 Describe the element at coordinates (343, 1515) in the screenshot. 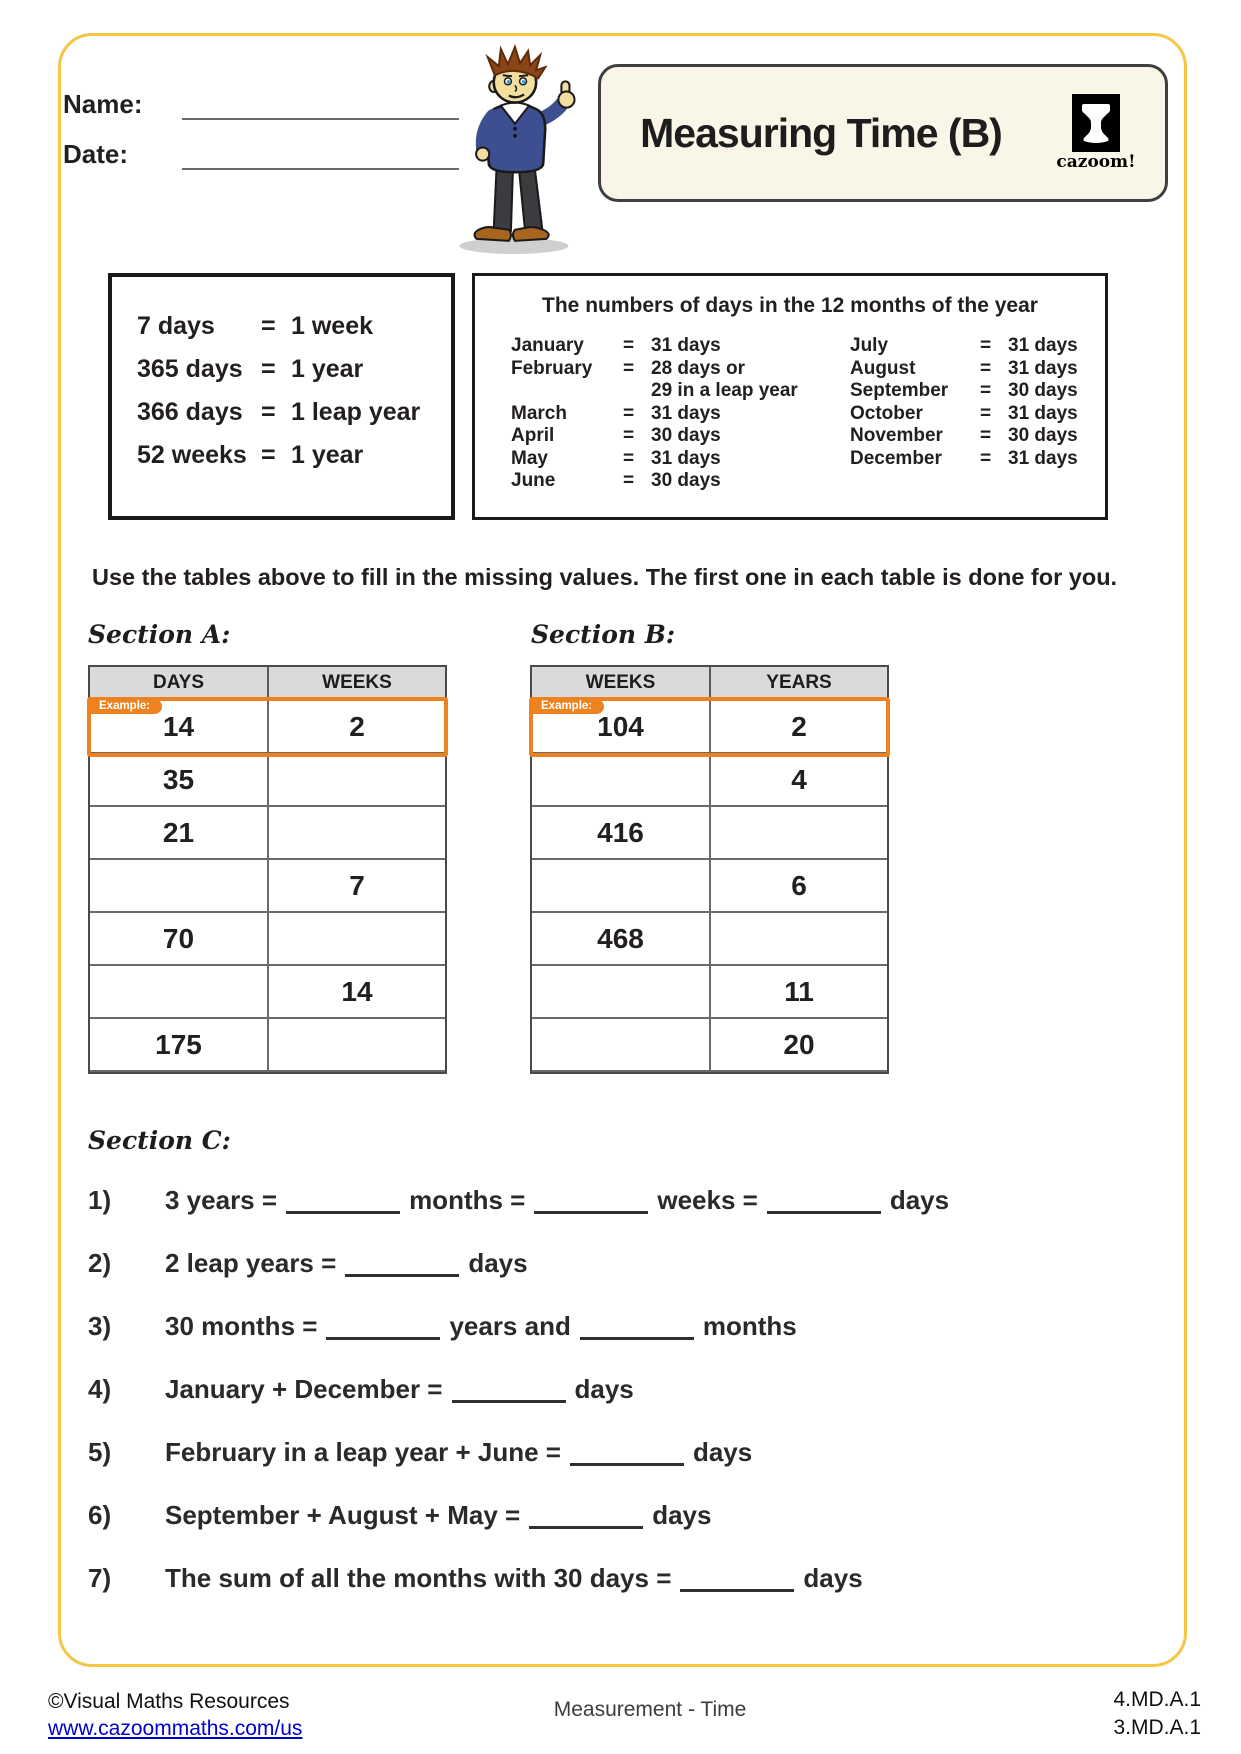

I see `question-text: September + August + May =` at that location.